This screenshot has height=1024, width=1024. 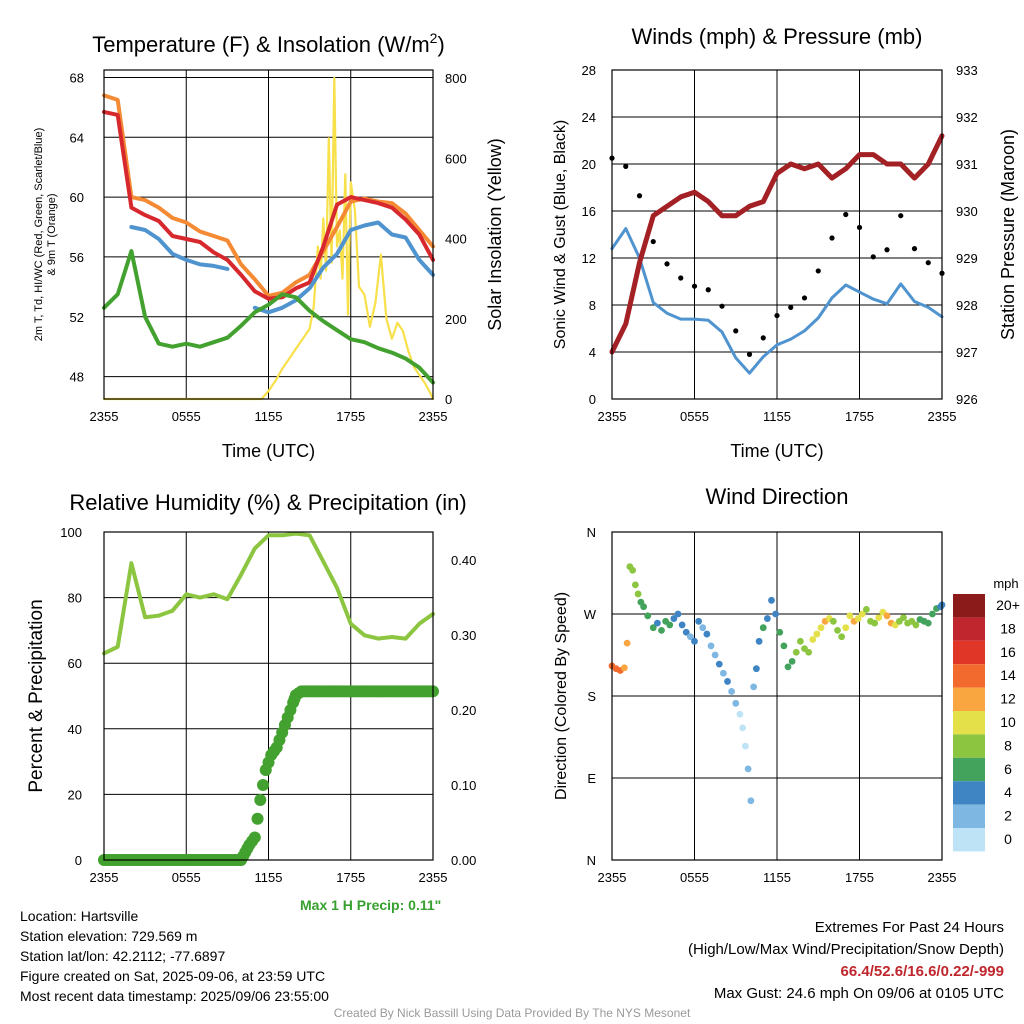 I want to click on y-tick-label: W, so click(x=590, y=614).